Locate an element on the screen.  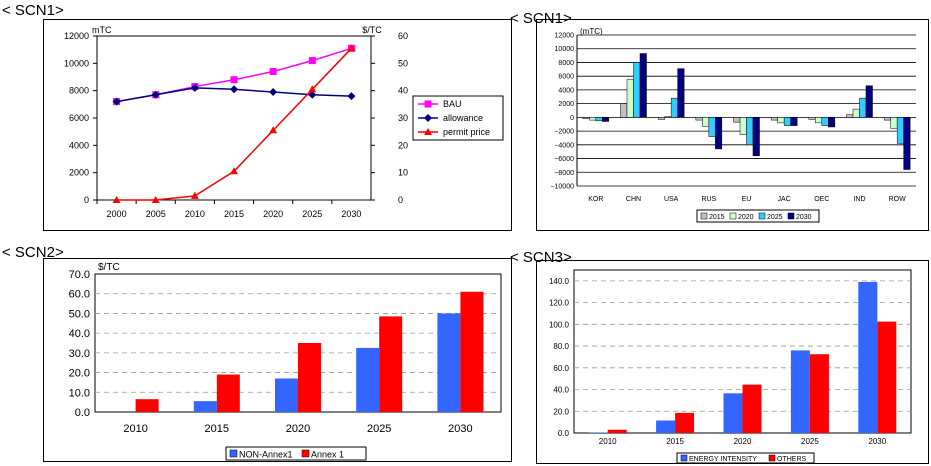
c4-x-tick-label: 2010 is located at coordinates (608, 441).